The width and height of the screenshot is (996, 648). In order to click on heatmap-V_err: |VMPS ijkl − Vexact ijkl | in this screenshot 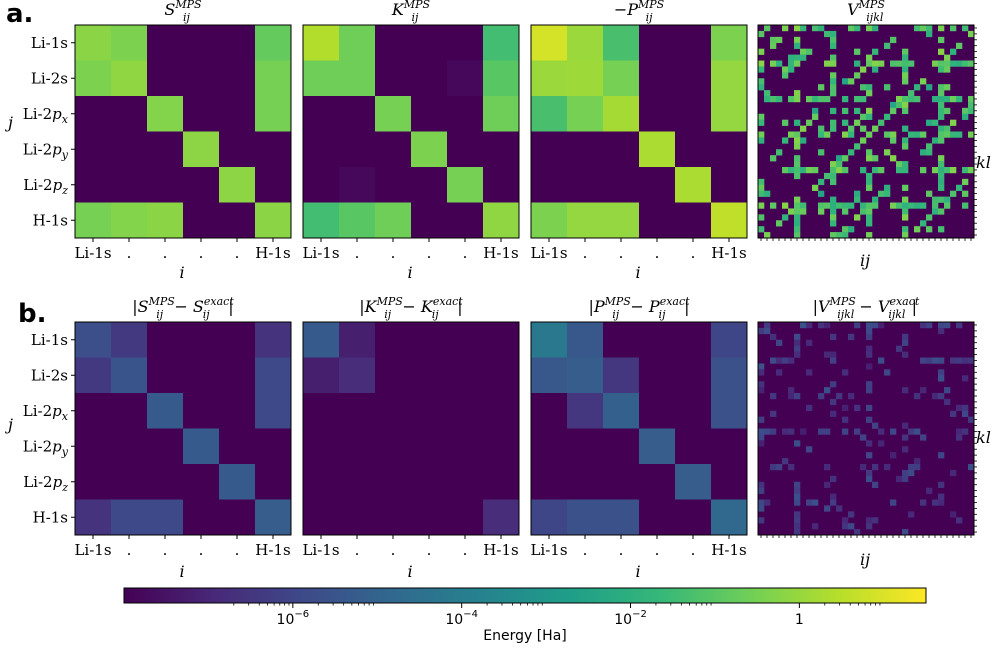, I will do `click(867, 416)`.